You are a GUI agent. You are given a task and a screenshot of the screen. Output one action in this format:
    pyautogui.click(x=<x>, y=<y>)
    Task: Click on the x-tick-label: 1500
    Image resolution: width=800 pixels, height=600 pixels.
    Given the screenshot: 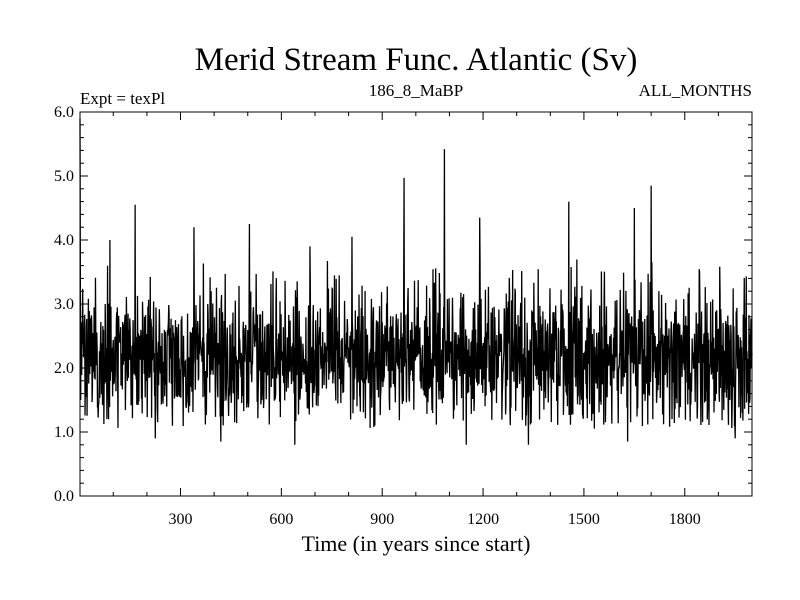 What is the action you would take?
    pyautogui.click(x=584, y=519)
    